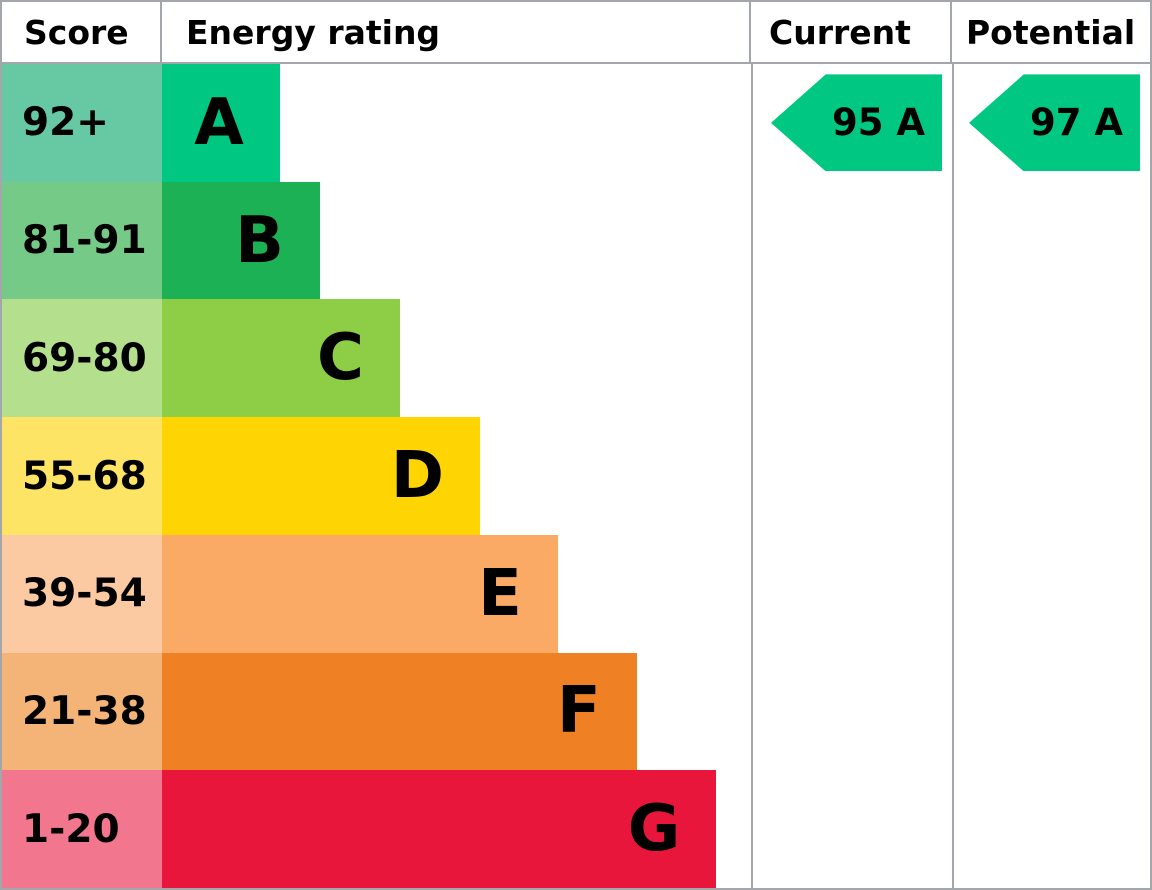 The width and height of the screenshot is (1152, 890). What do you see at coordinates (851, 32) in the screenshot?
I see `current-header: Current` at bounding box center [851, 32].